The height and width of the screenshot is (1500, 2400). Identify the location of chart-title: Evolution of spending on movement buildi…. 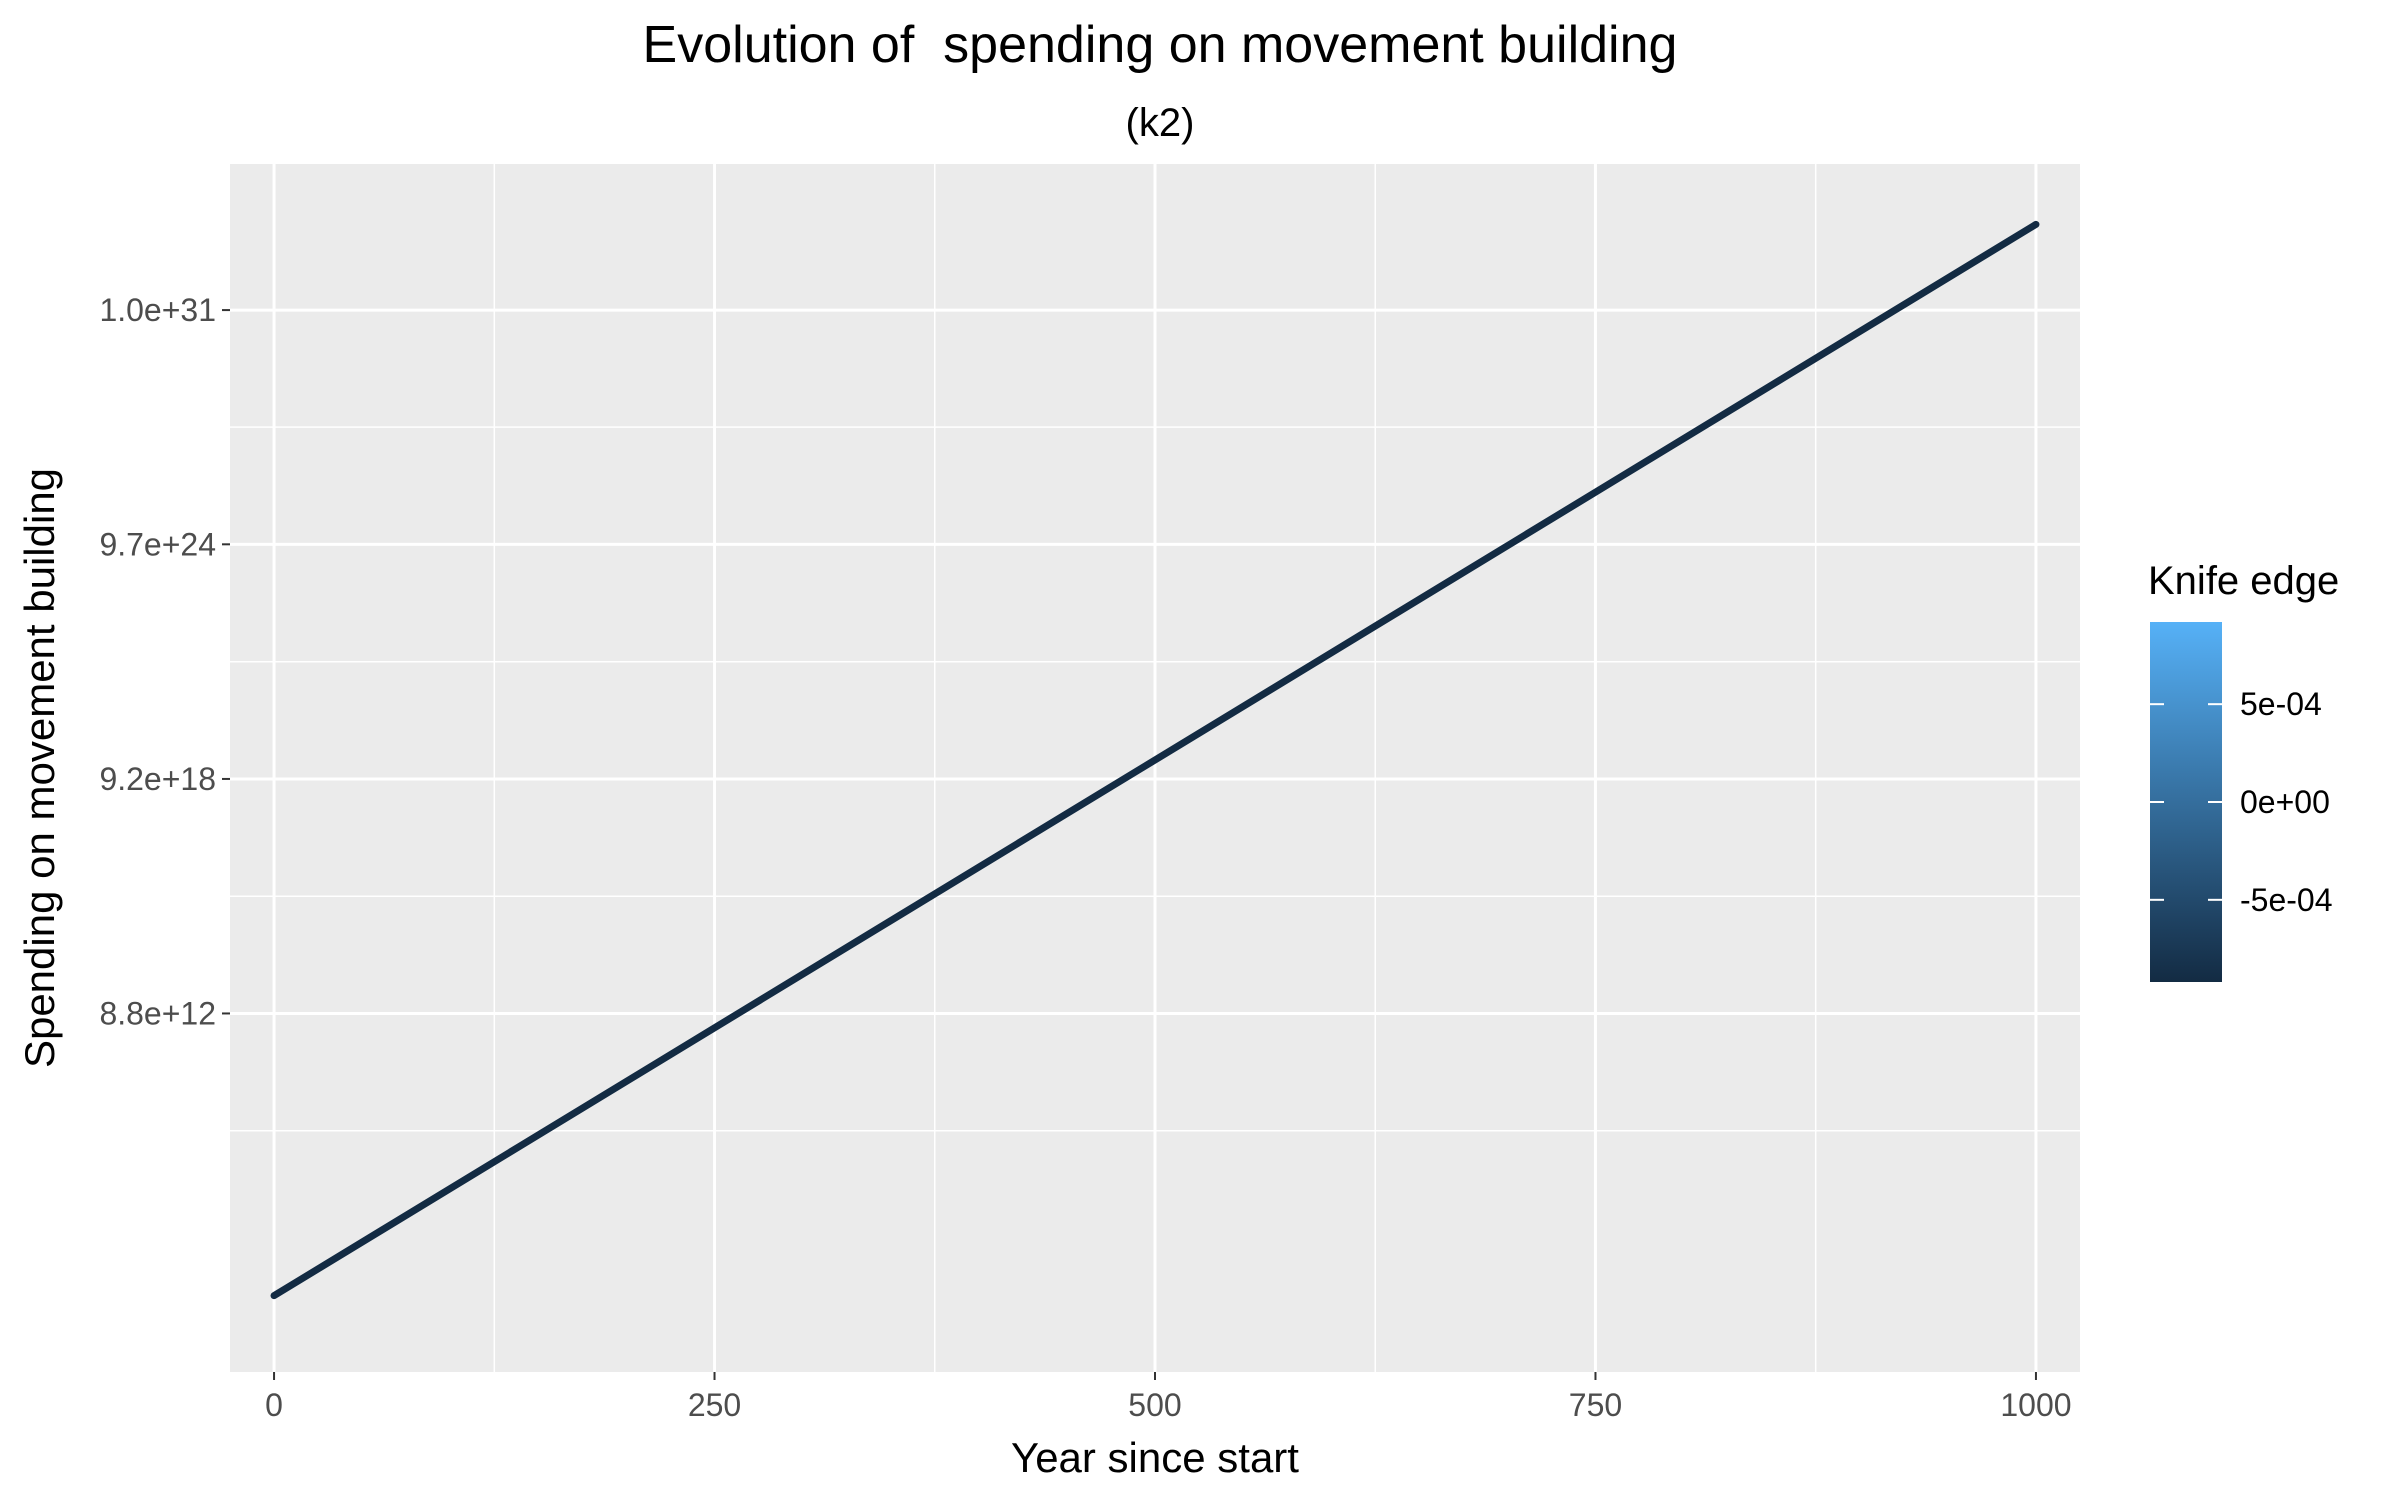
(1160, 45).